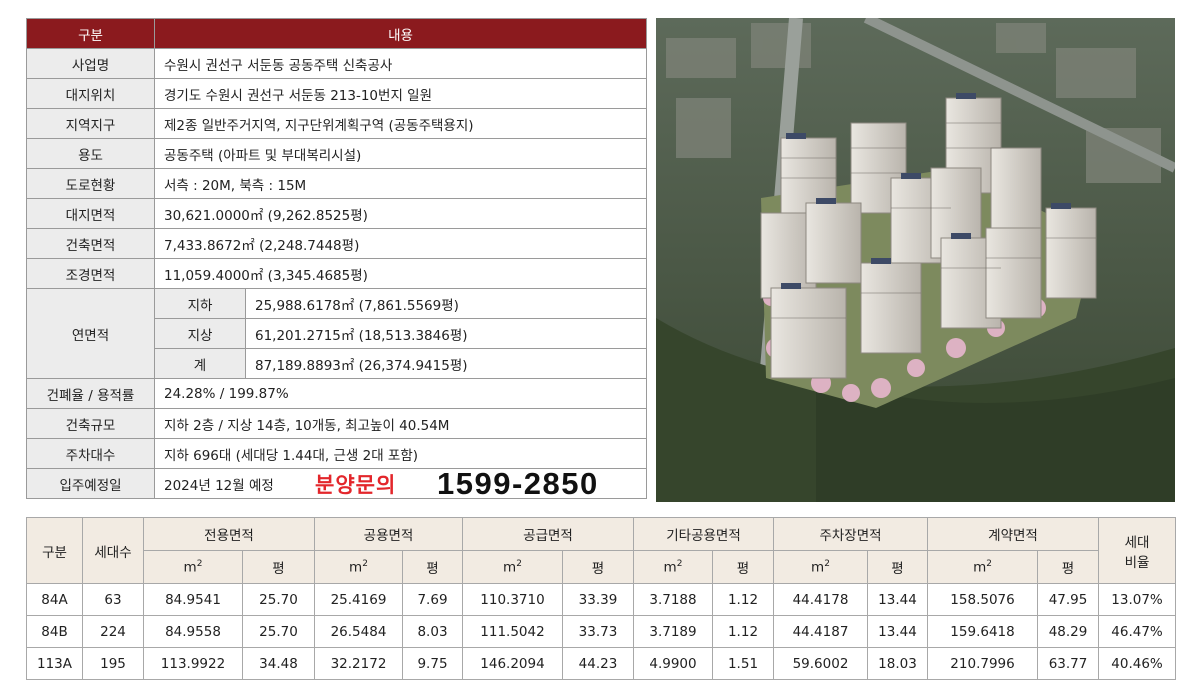  Describe the element at coordinates (1068, 663) in the screenshot. I see `area-value-cell: 63.77` at that location.